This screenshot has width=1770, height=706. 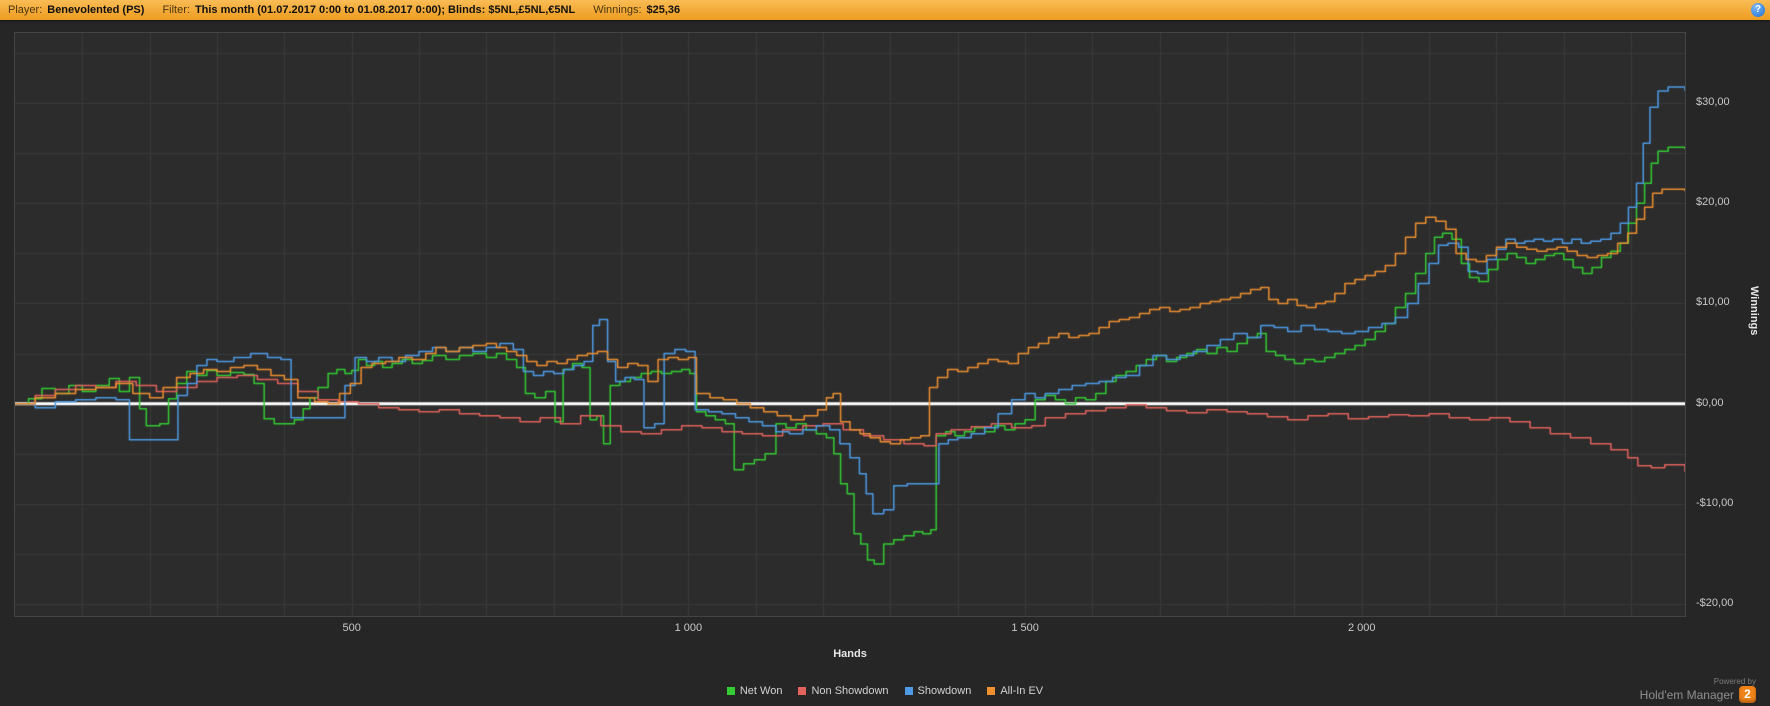 What do you see at coordinates (351, 628) in the screenshot?
I see `x-tick-label: 500` at bounding box center [351, 628].